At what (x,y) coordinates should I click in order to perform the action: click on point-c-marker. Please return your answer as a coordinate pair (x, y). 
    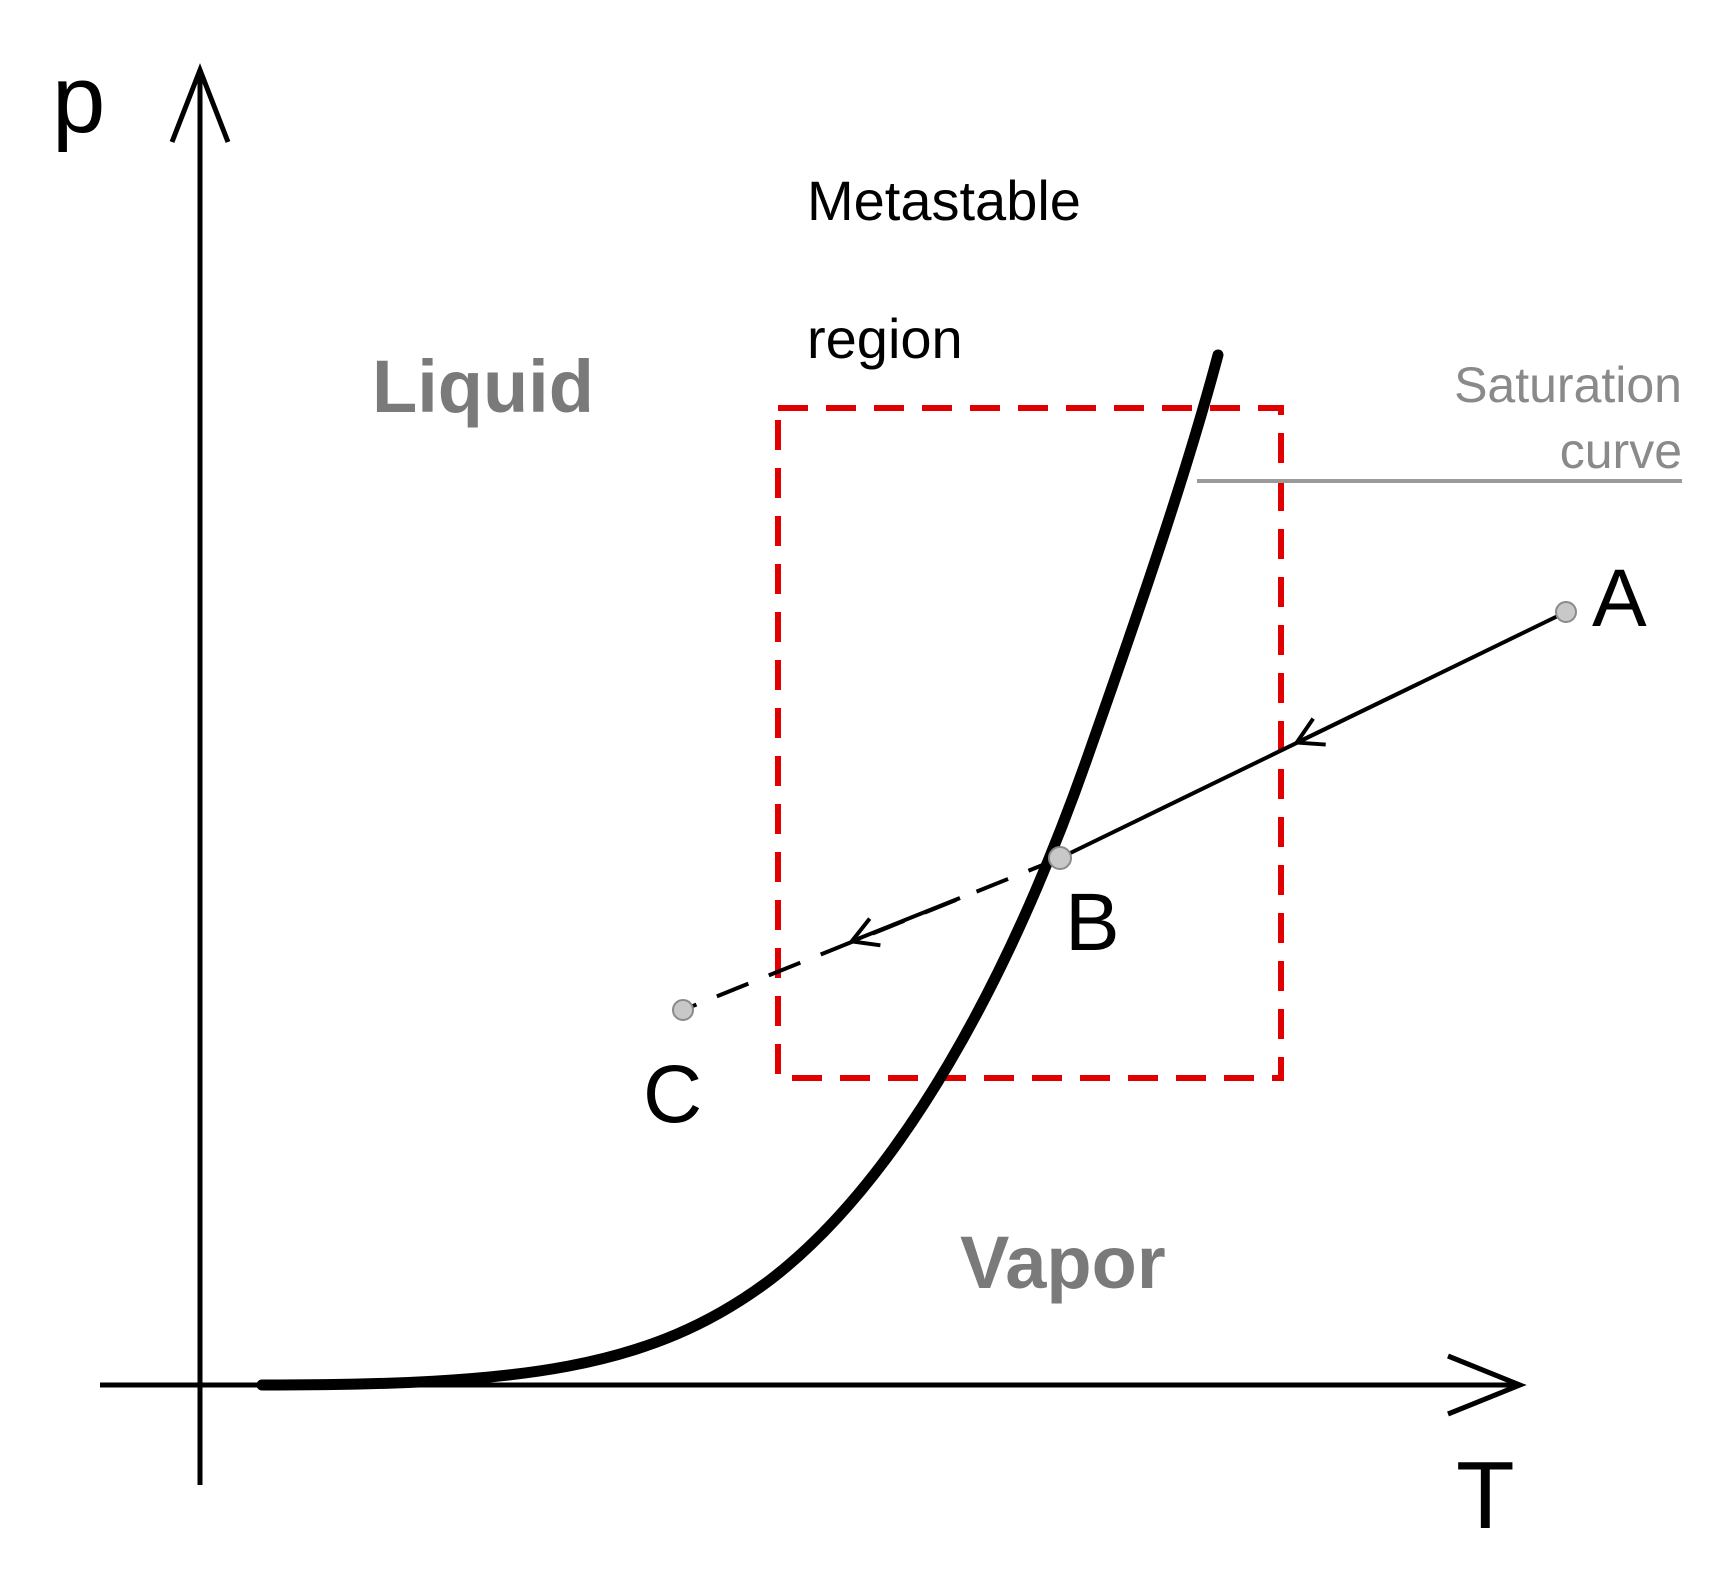
    Looking at the image, I should click on (683, 1010).